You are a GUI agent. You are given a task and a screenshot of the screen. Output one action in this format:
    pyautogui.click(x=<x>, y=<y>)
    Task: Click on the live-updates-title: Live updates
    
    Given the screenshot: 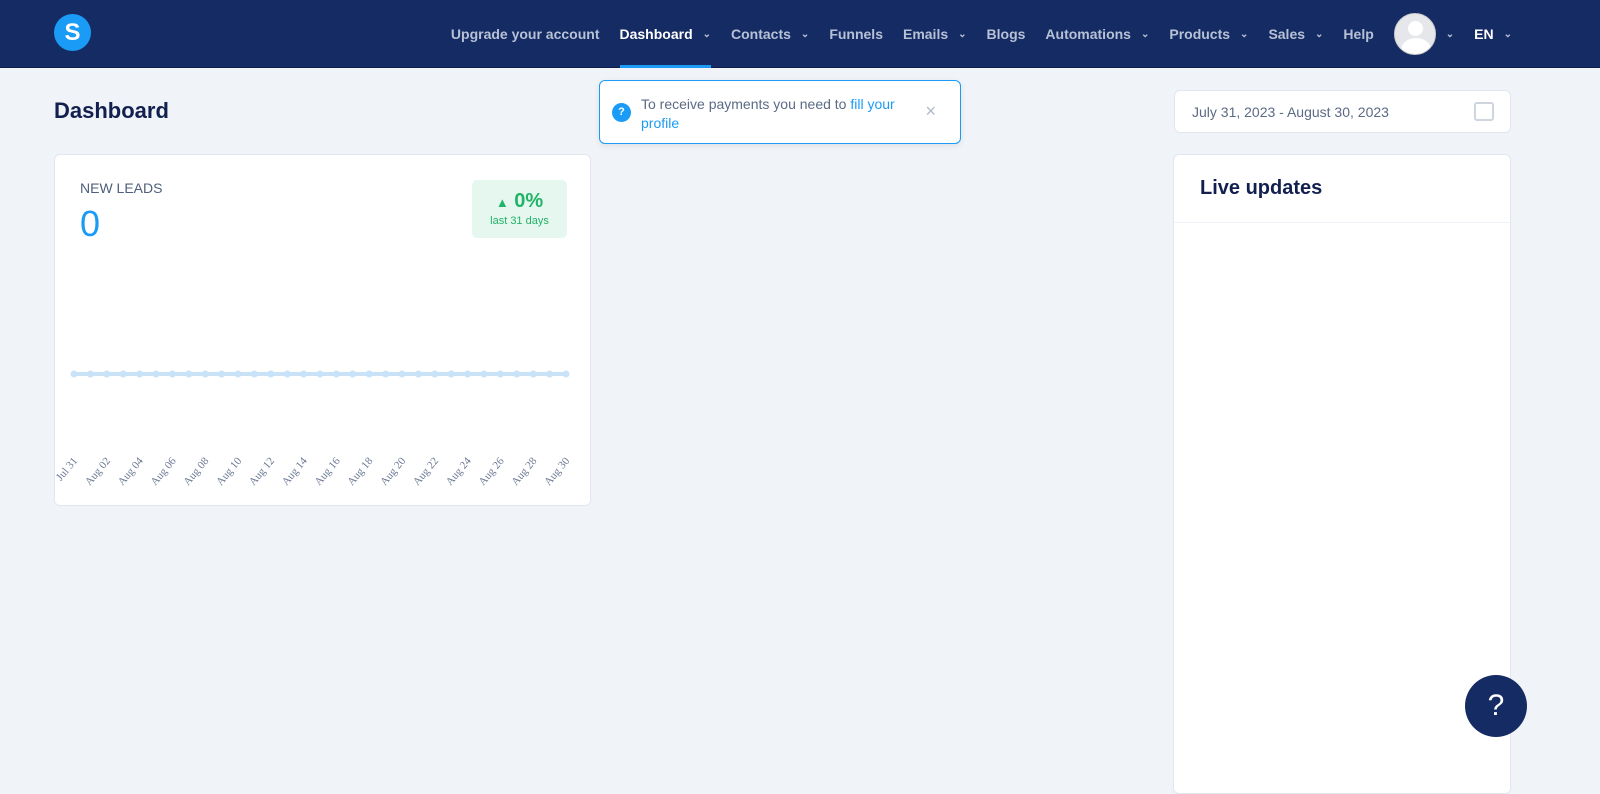 What is the action you would take?
    pyautogui.click(x=1342, y=189)
    